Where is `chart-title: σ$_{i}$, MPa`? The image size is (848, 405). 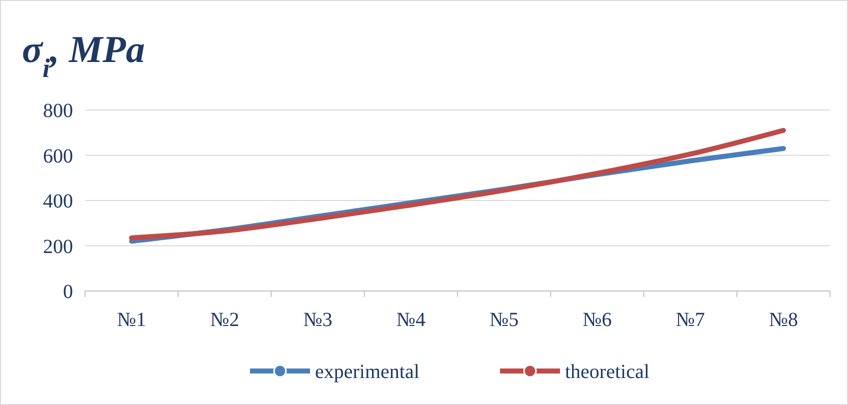 chart-title: σ$_{i}$, MPa is located at coordinates (83, 56).